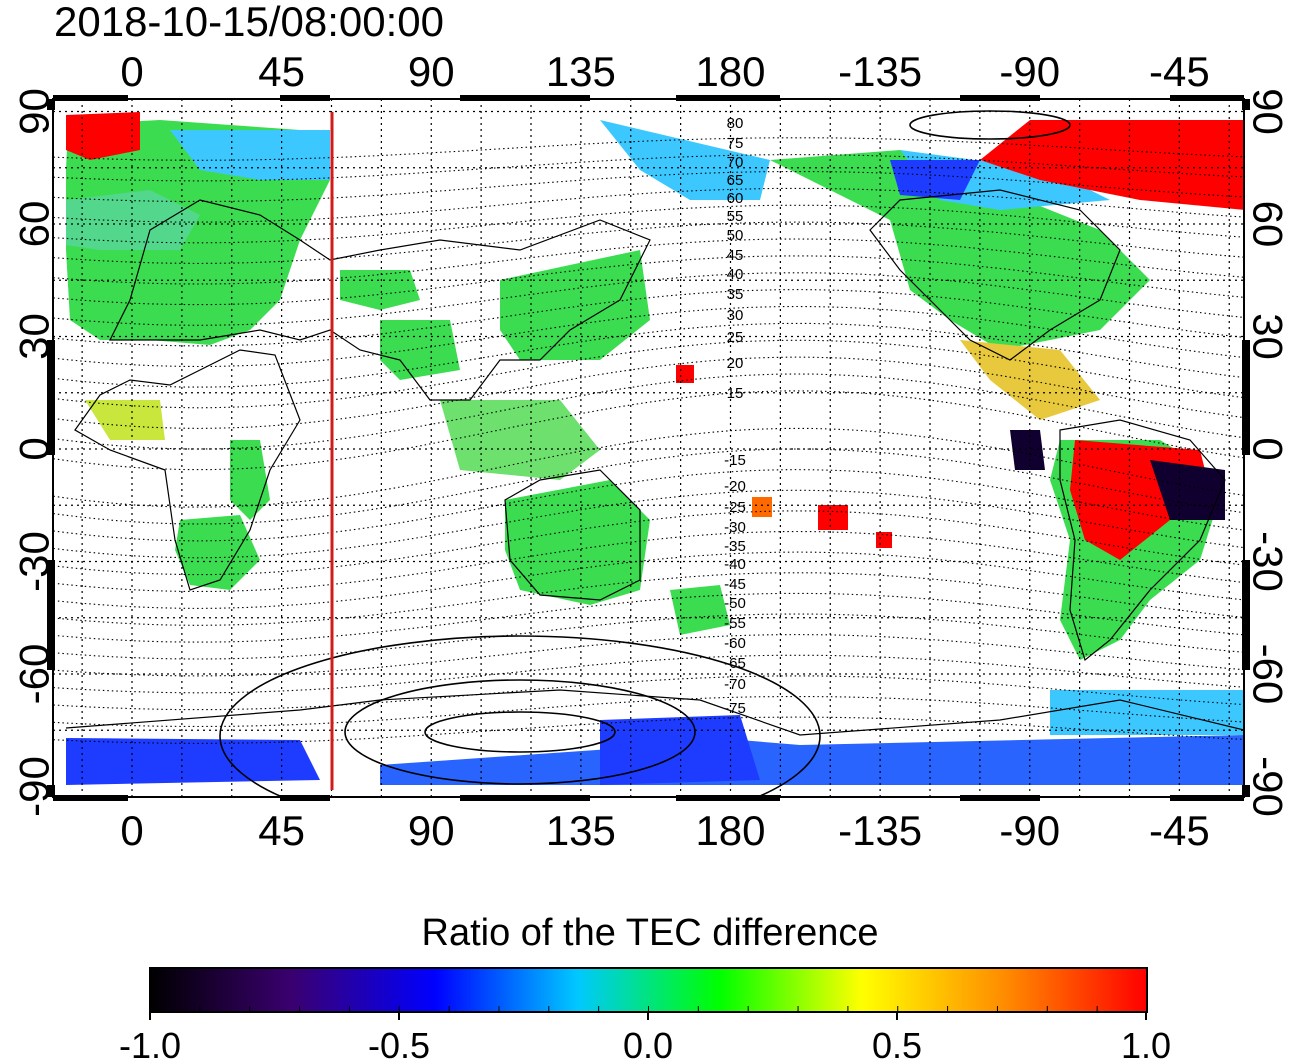 The image size is (1296, 1064). Describe the element at coordinates (735, 337) in the screenshot. I see `contour-label: 25` at that location.